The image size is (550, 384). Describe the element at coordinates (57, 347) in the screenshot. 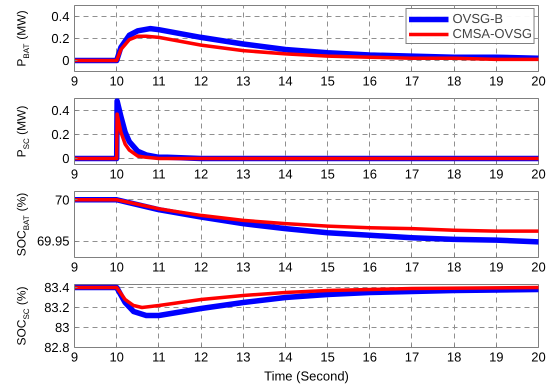

I see `y-tick-label: 82.8` at that location.